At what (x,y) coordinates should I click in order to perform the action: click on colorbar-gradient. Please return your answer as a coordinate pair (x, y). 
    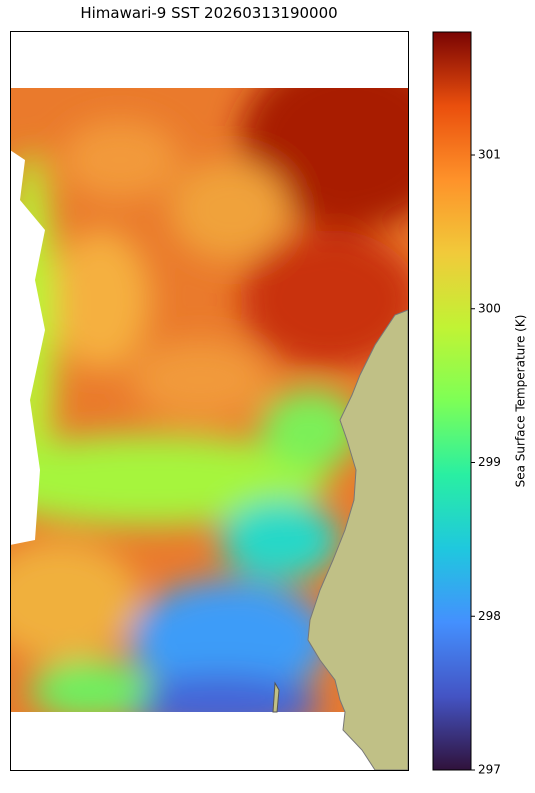
    Looking at the image, I should click on (452, 401).